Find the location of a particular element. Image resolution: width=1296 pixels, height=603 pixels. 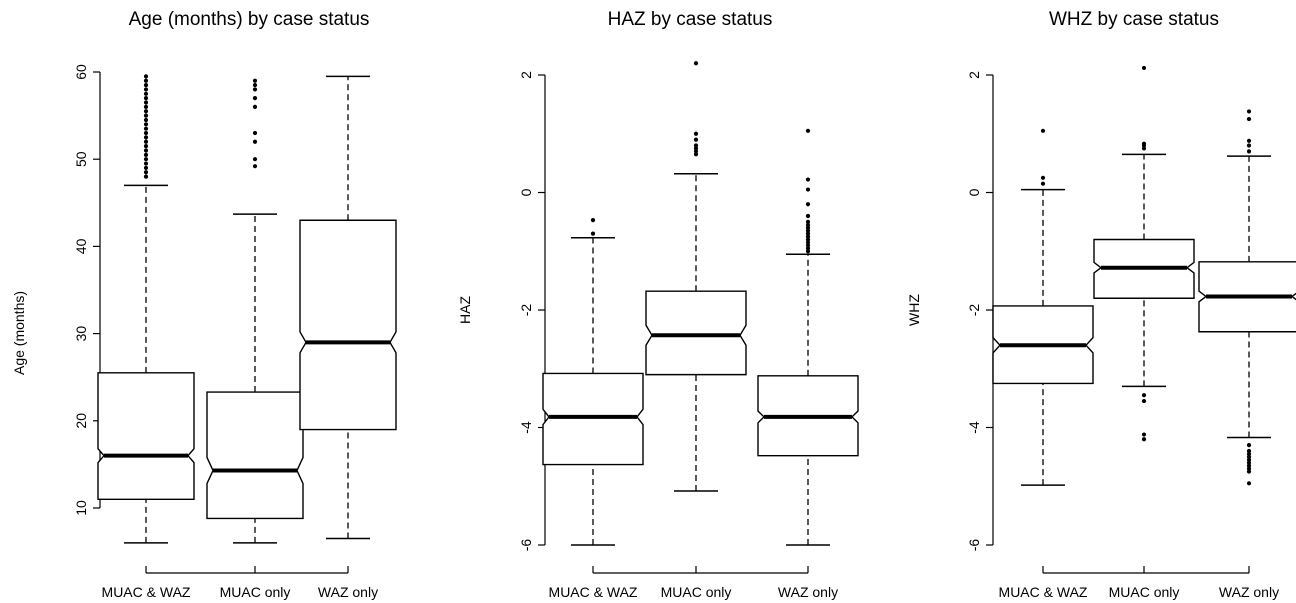

panel-title: HAZ by case status is located at coordinates (690, 19).